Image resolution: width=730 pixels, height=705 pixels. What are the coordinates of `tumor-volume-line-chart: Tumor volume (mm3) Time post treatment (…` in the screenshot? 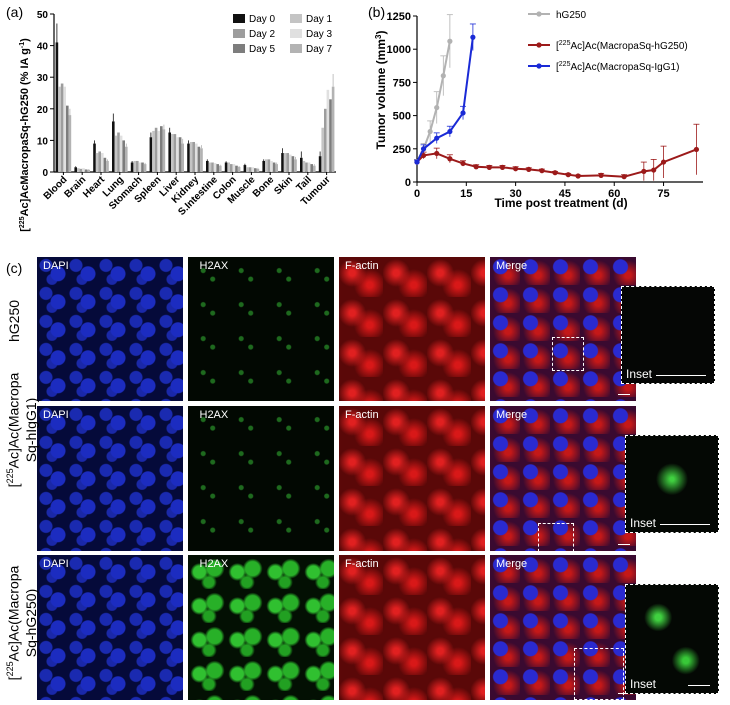 It's located at (538, 110).